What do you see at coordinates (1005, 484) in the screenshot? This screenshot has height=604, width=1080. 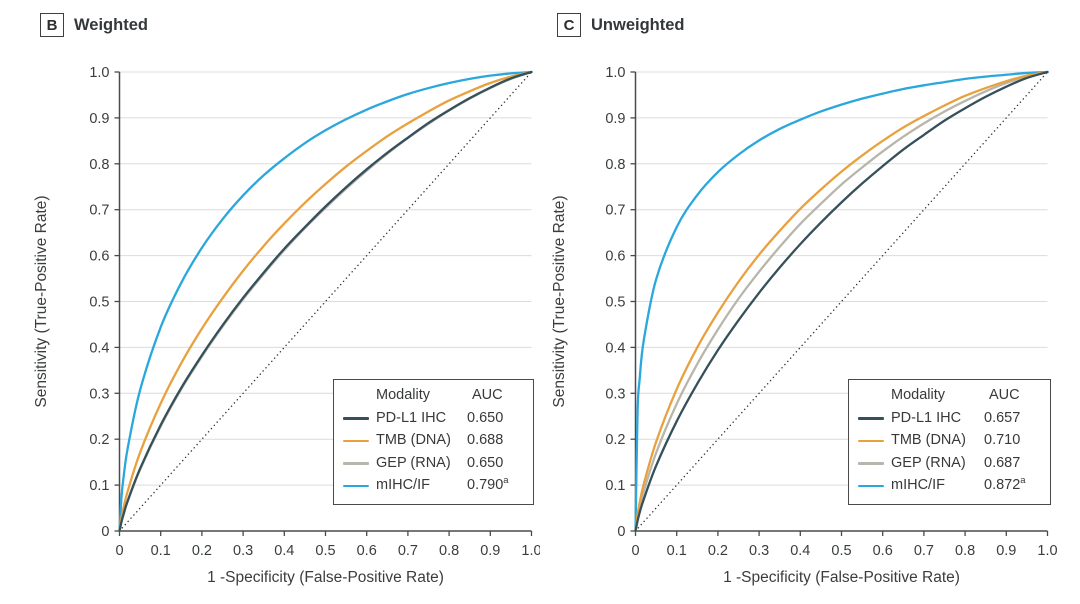 I see `legend-auc-value: 0.872a` at bounding box center [1005, 484].